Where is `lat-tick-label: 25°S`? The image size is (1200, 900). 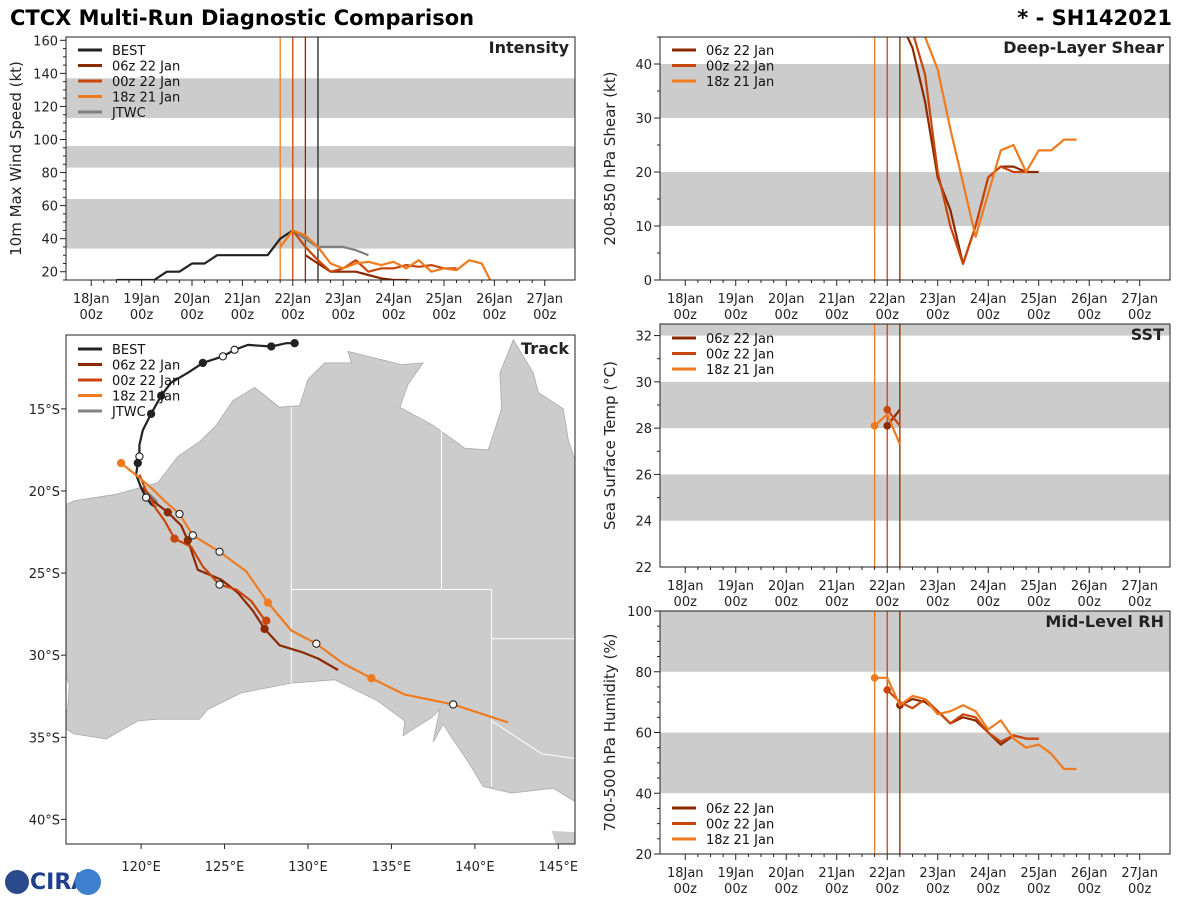 lat-tick-label: 25°S is located at coordinates (44, 574).